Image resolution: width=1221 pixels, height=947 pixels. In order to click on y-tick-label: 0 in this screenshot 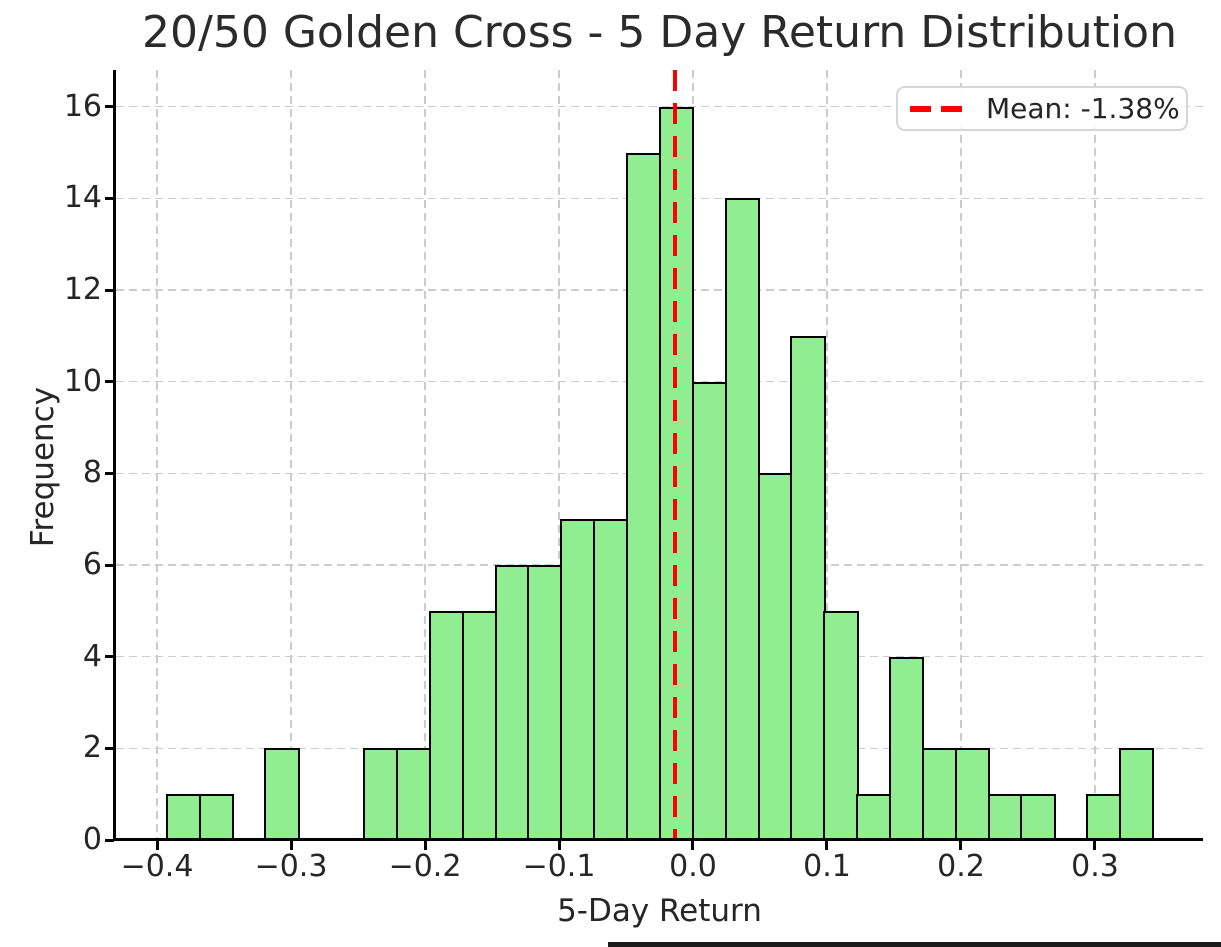, I will do `click(92, 839)`.